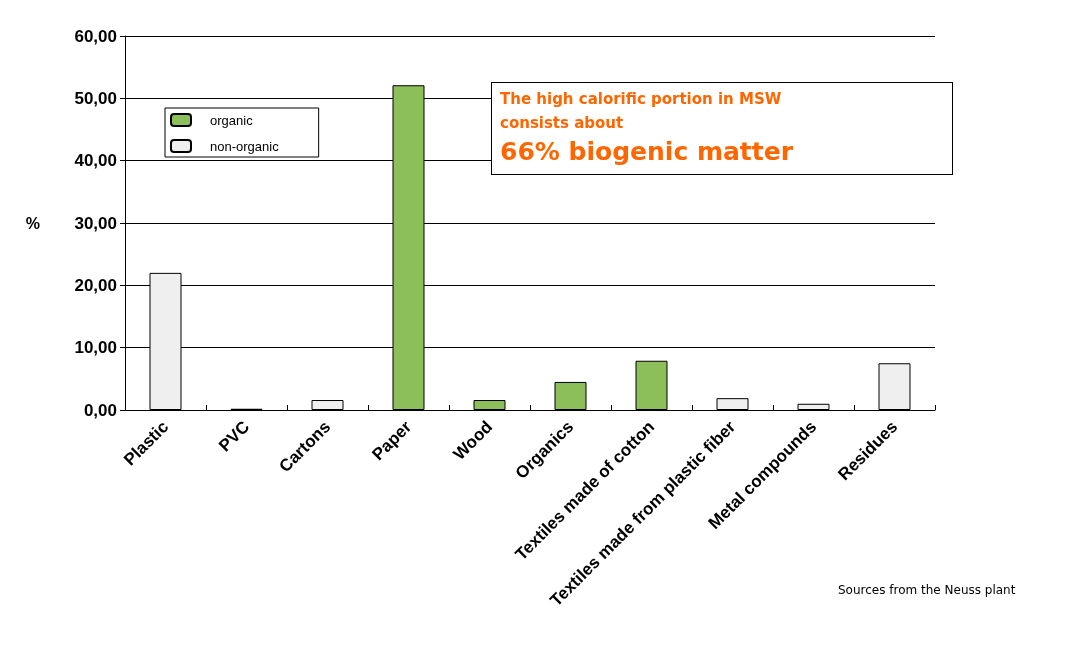 The height and width of the screenshot is (662, 1088). I want to click on text-box: The high calorific portion in MSW consists about 66% biogenic matter, so click(722, 128).